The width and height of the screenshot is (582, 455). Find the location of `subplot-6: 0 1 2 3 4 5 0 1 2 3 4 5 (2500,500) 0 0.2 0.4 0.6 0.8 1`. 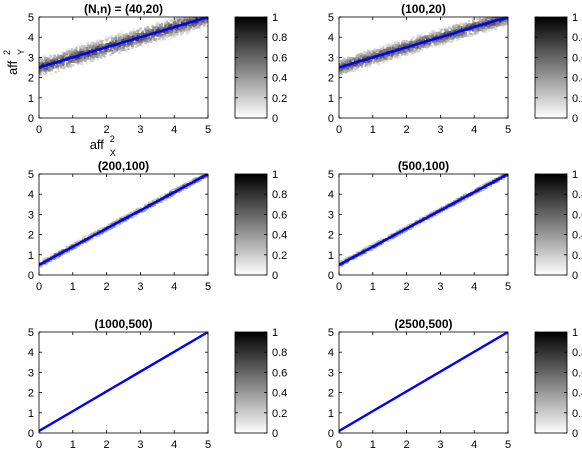

subplot-6: 0 1 2 3 4 5 0 1 2 3 4 5 (2500,500) 0 0.2 0.4 0.6 0.8 1 is located at coordinates (455, 384).